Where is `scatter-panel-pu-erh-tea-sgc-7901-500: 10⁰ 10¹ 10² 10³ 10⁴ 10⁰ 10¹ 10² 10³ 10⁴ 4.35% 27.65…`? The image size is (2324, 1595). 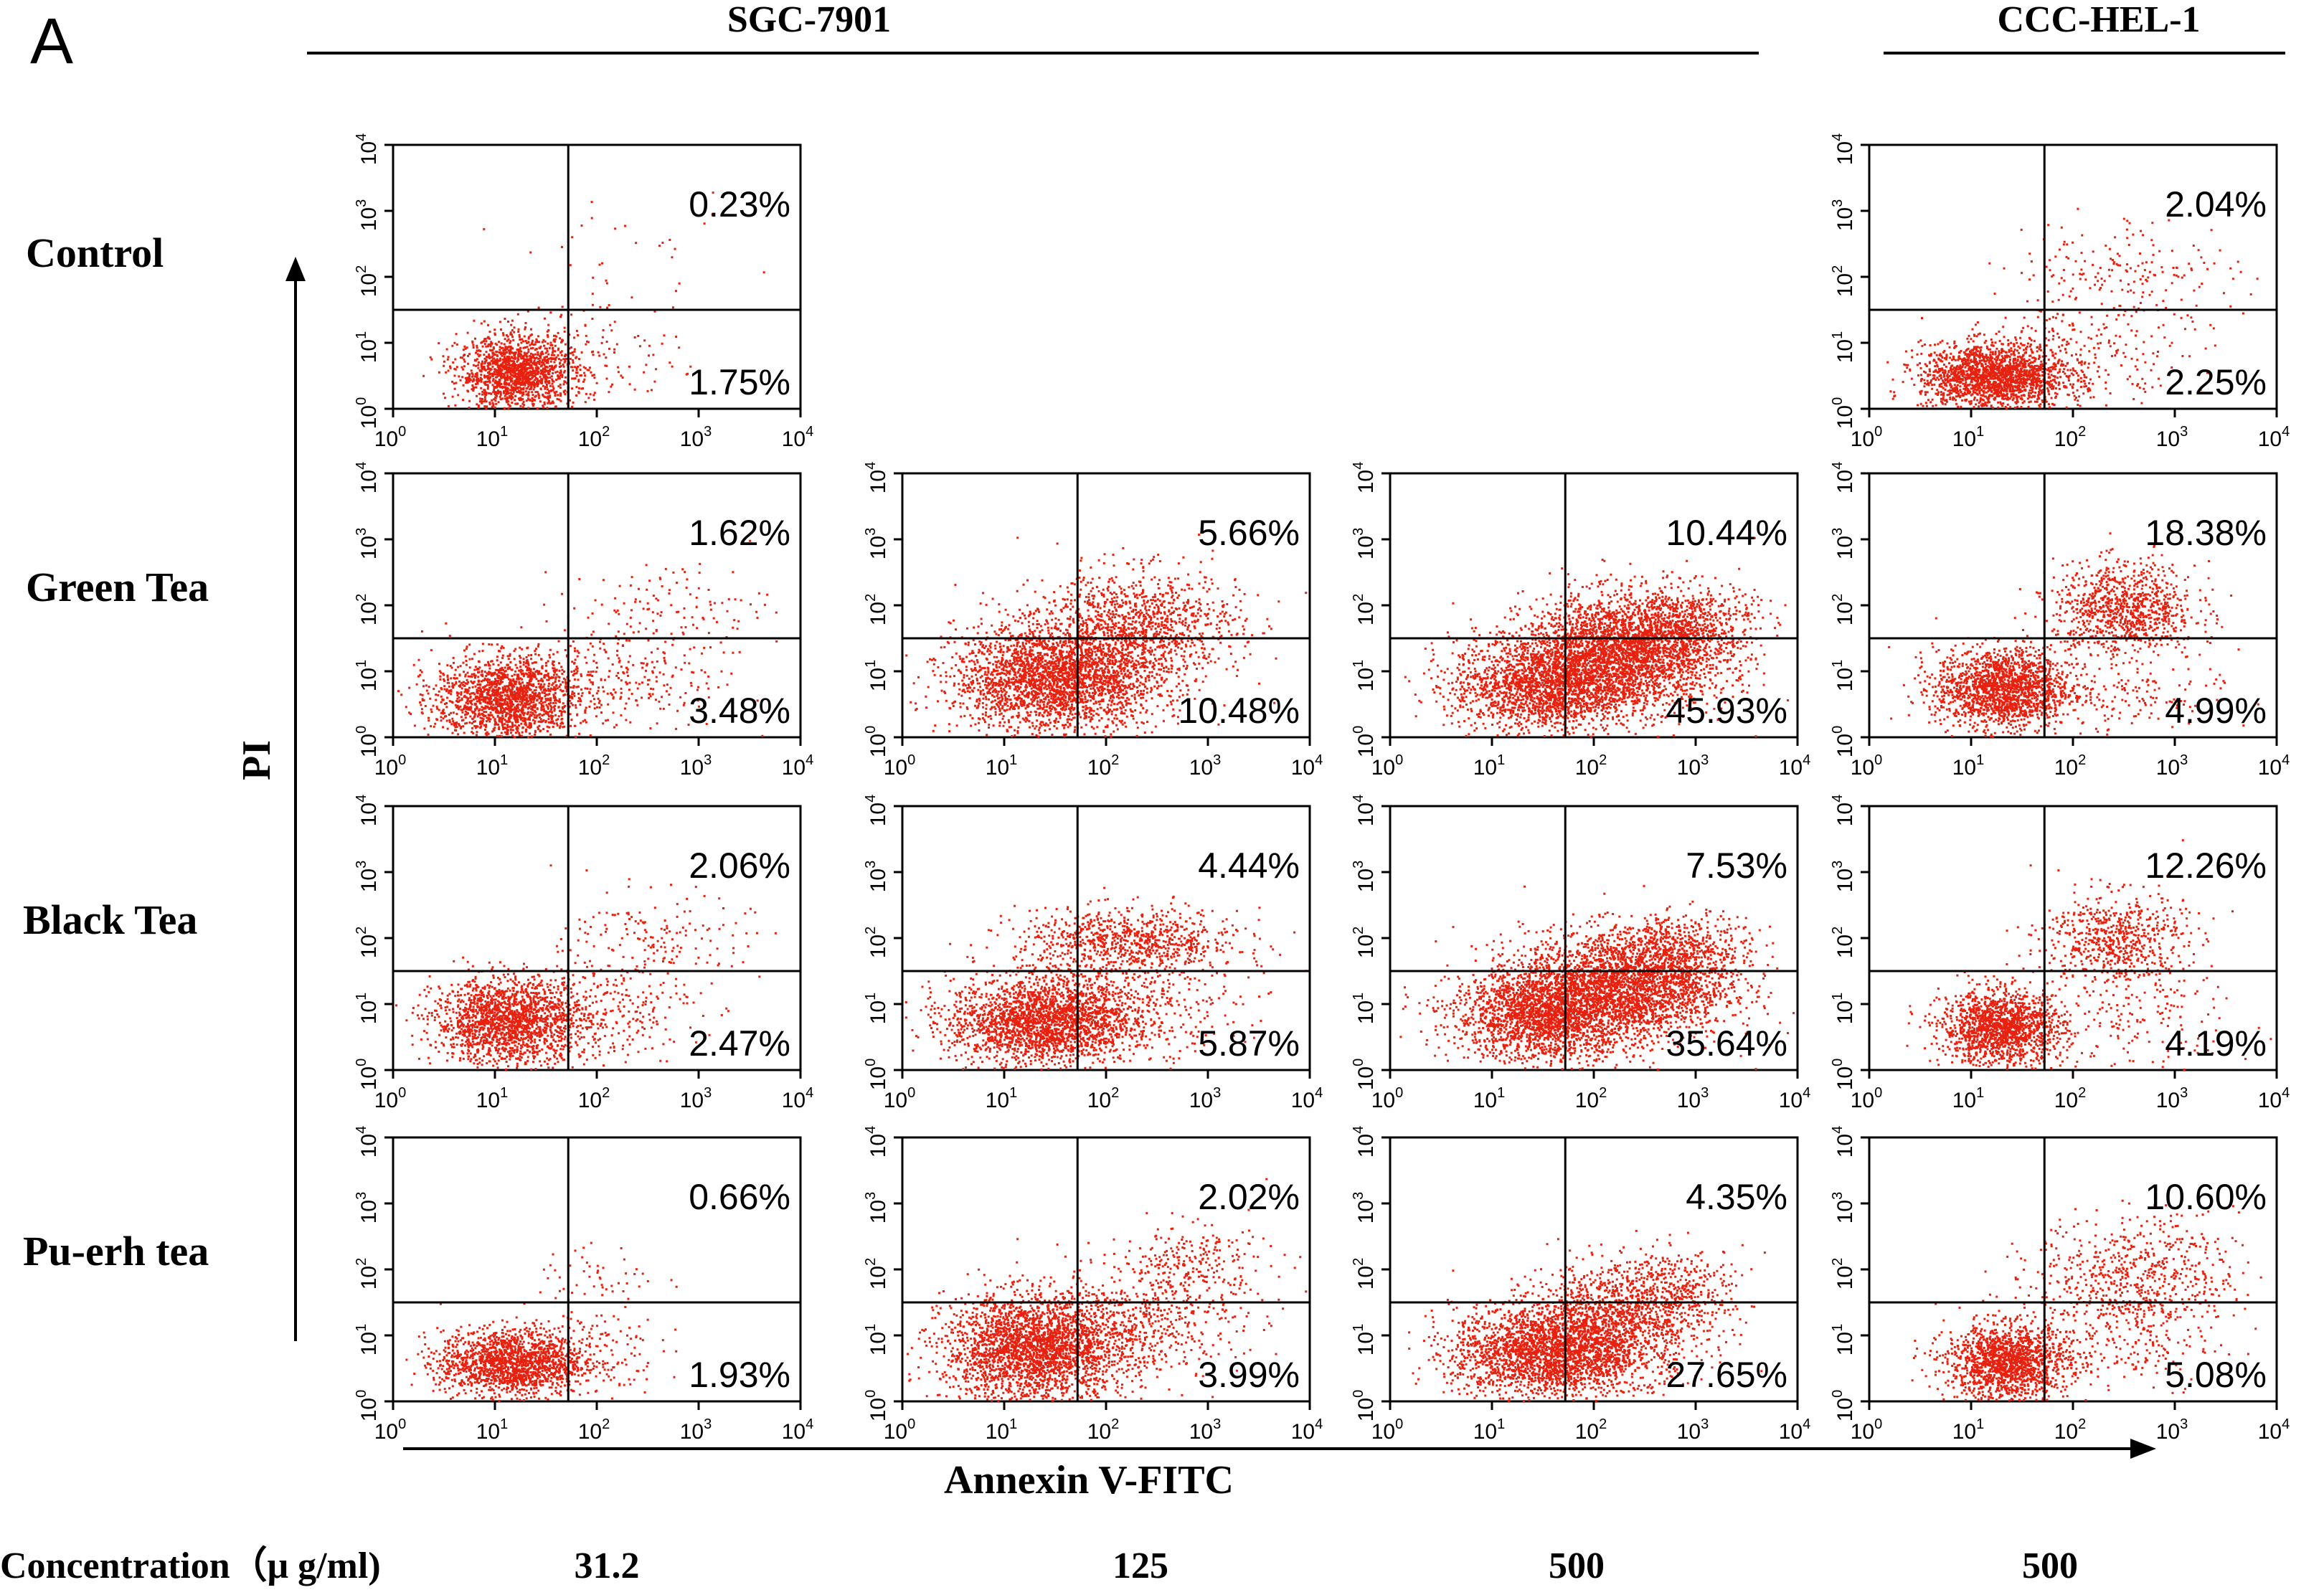
scatter-panel-pu-erh-tea-sgc-7901-500: 10⁰ 10¹ 10² 10³ 10⁴ 10⁰ 10¹ 10² 10³ 10⁴ 4.35% 27.65… is located at coordinates (1580, 1285).